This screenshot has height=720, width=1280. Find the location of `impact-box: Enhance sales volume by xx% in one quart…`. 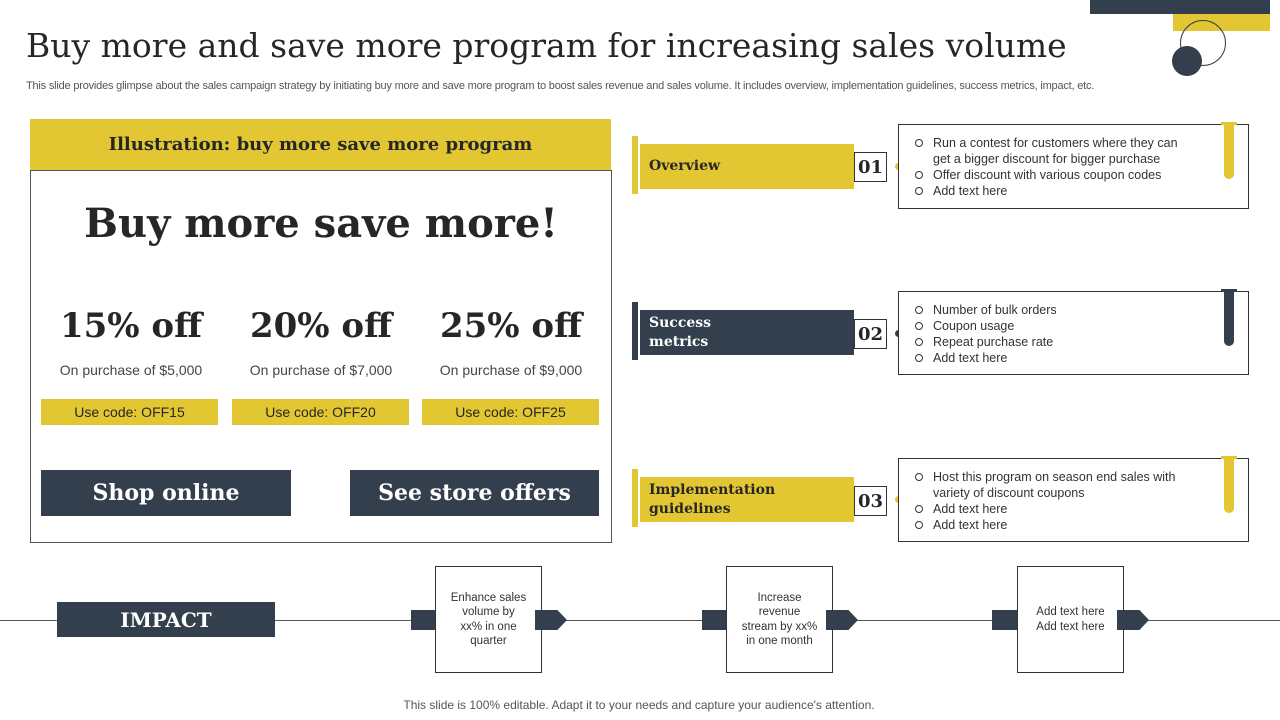

impact-box: Enhance sales volume by xx% in one quart… is located at coordinates (488, 619).